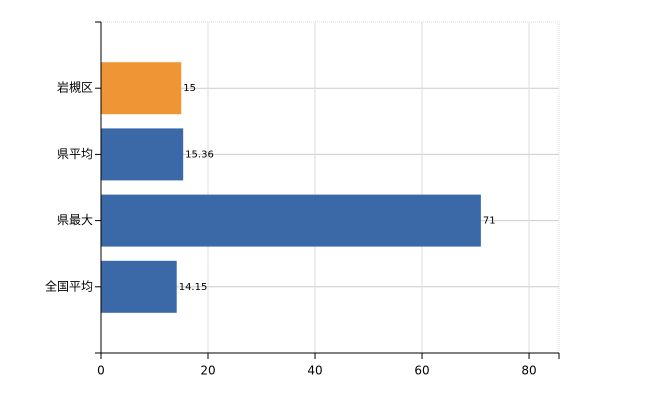  I want to click on x-tick-label: 80, so click(528, 371).